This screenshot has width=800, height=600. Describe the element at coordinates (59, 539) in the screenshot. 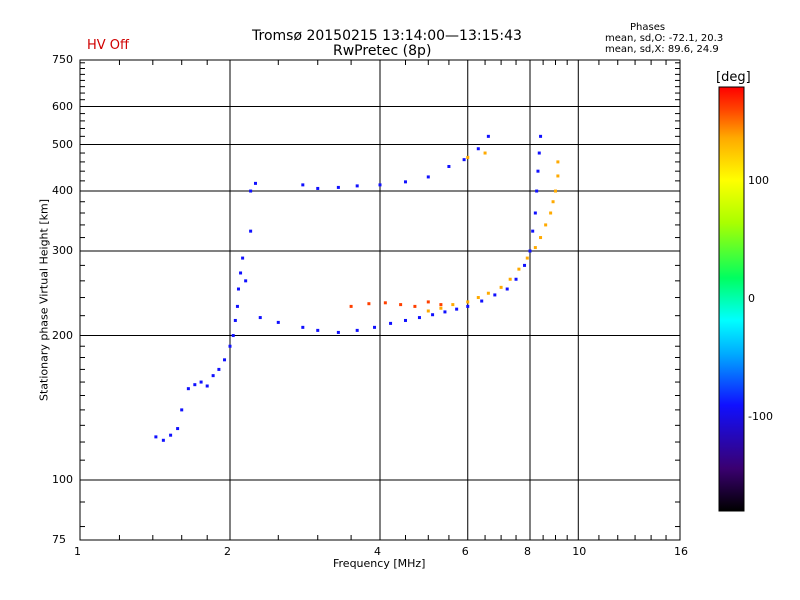

I see `y-tick-label: 75` at that location.